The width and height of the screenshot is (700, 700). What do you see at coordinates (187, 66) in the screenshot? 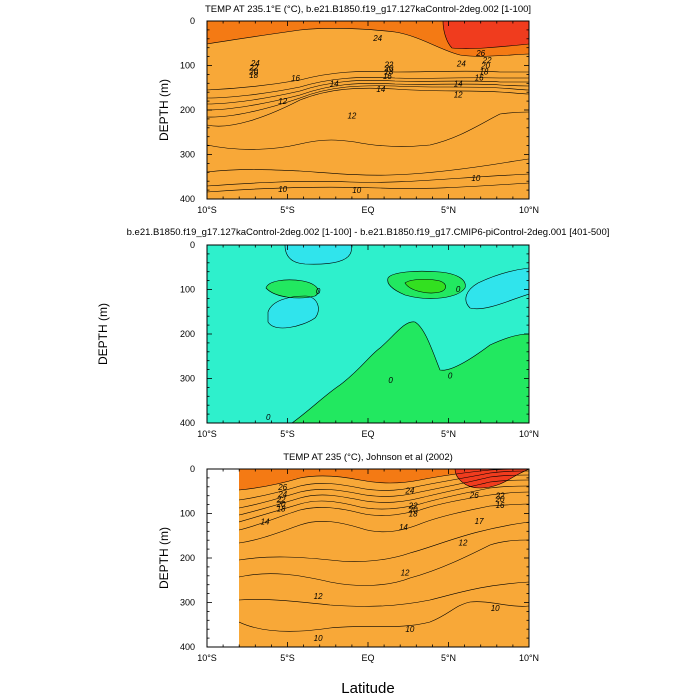
I see `y-tick-label: 100` at bounding box center [187, 66].